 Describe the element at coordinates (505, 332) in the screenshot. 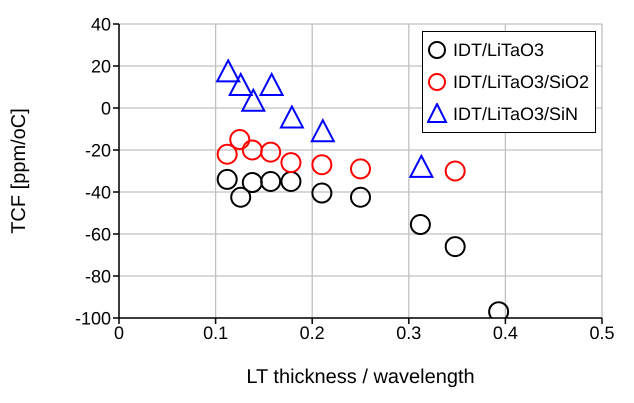

I see `x-tick-label: 0.4` at that location.